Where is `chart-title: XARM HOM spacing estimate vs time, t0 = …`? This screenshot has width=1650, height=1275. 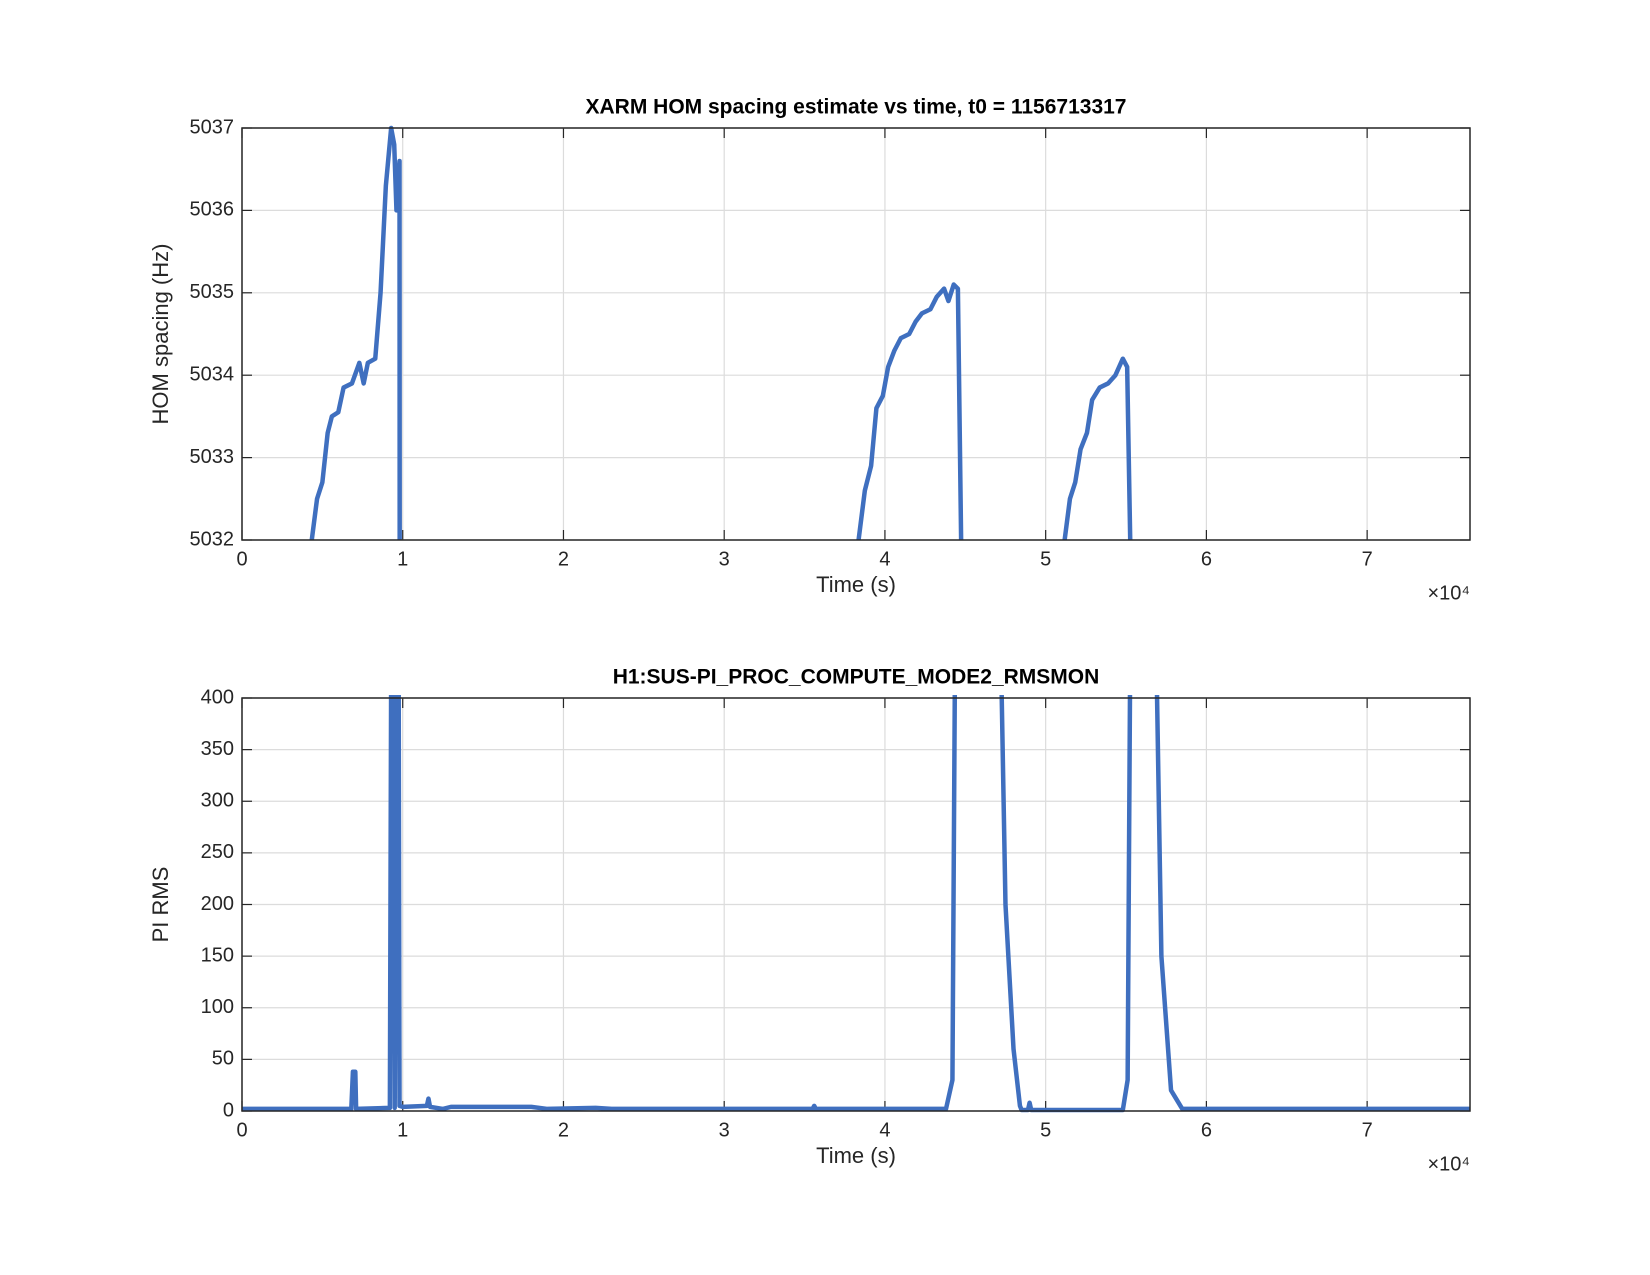
chart-title: XARM HOM spacing estimate vs time, t0 = … is located at coordinates (855, 107).